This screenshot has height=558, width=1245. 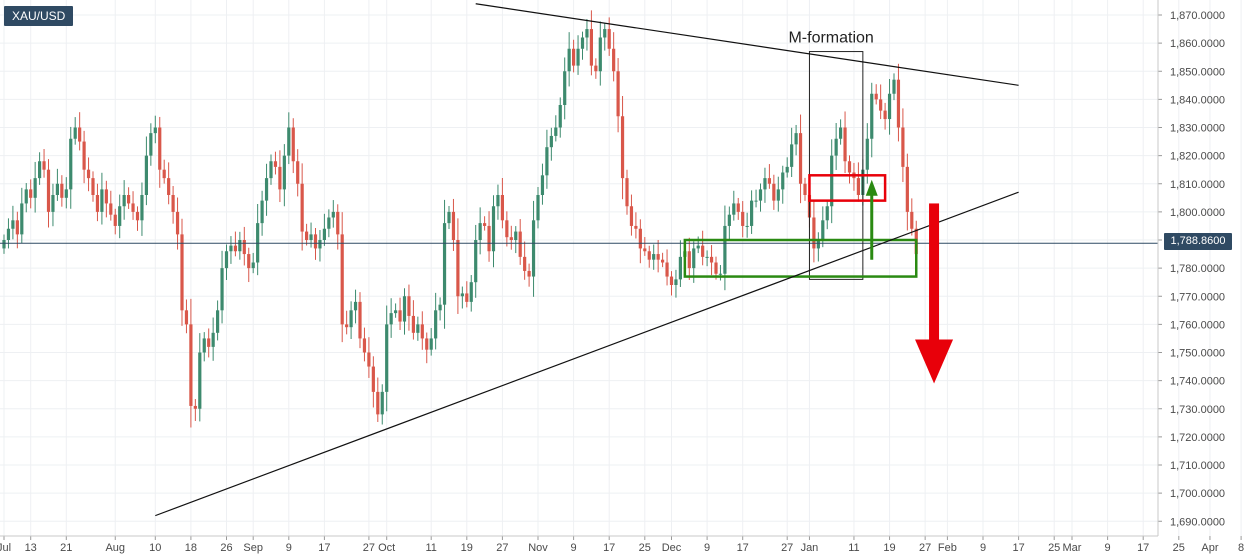 What do you see at coordinates (1197, 522) in the screenshot?
I see `y-tick-label: 1,690.0000` at bounding box center [1197, 522].